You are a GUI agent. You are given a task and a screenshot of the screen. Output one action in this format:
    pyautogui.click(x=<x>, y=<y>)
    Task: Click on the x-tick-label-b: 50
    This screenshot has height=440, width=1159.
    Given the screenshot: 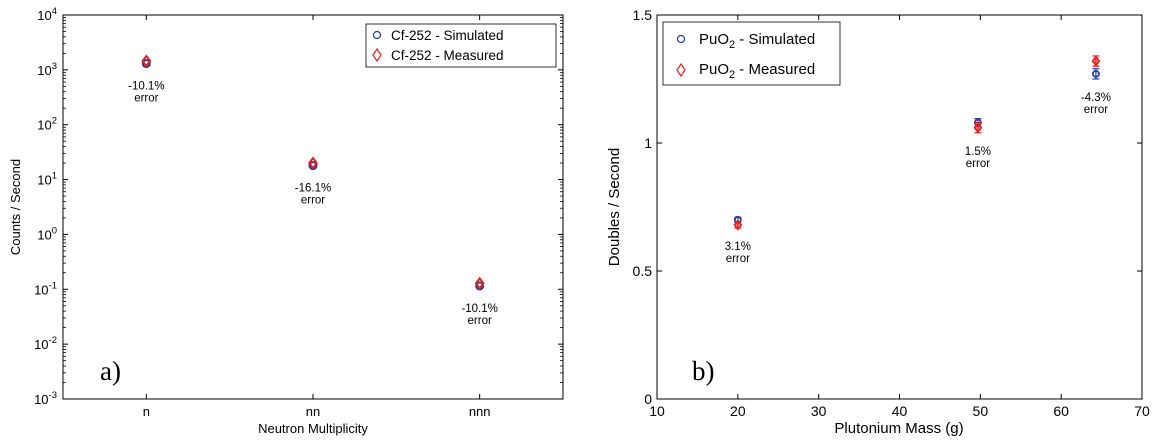 What is the action you would take?
    pyautogui.click(x=981, y=411)
    